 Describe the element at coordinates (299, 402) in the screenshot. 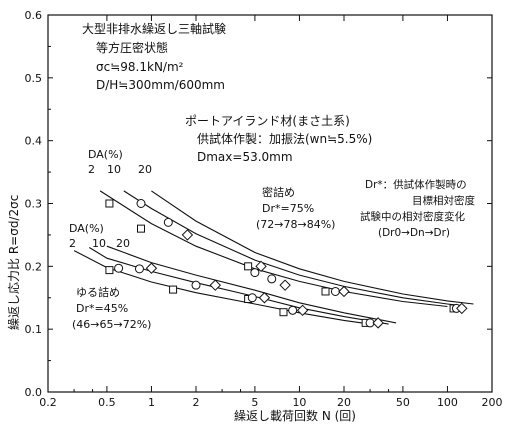

I see `x-tick-label: 10` at that location.